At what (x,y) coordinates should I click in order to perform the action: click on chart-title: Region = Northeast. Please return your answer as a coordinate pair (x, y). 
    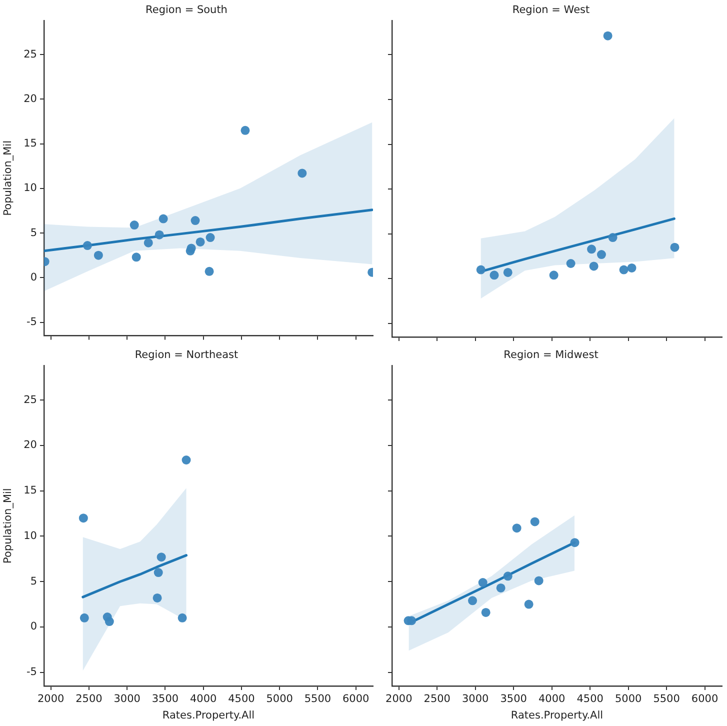
    Looking at the image, I should click on (186, 355).